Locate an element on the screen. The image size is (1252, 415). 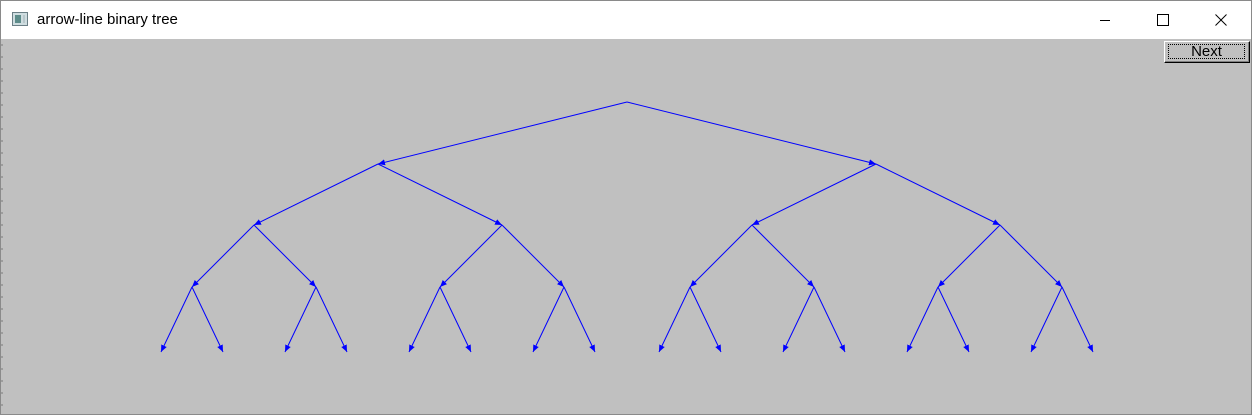
minimize-button is located at coordinates (1105, 20).